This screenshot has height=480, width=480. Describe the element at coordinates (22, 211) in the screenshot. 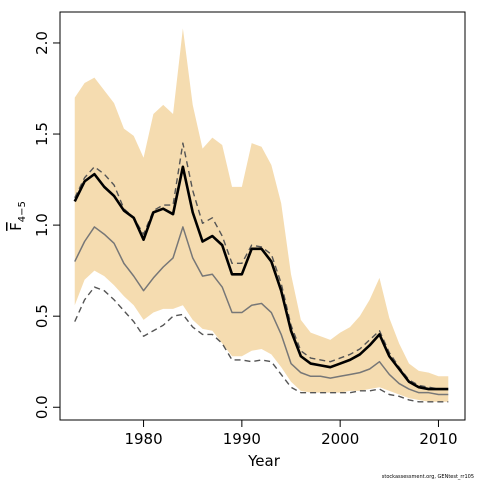

I see `y-axis-title-subscript: 4−5` at that location.